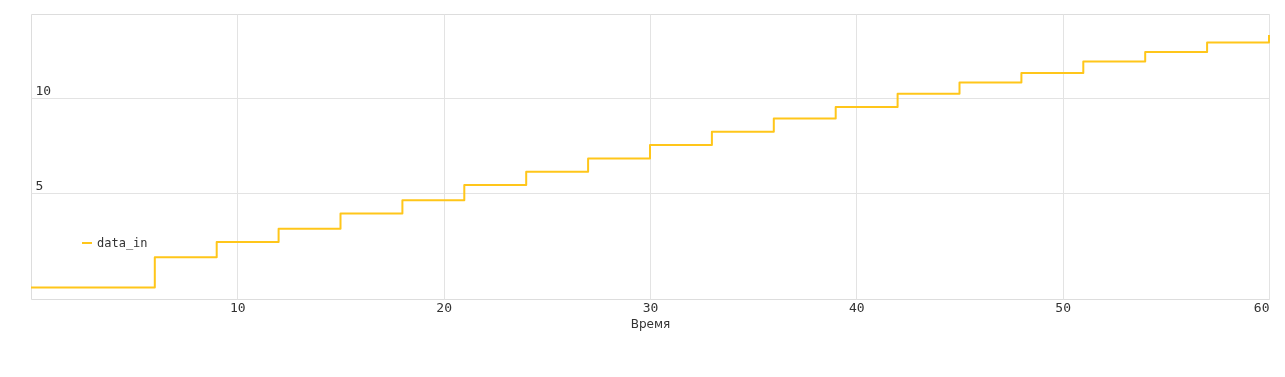  What do you see at coordinates (238, 307) in the screenshot?
I see `x-tick-label: 10` at bounding box center [238, 307].